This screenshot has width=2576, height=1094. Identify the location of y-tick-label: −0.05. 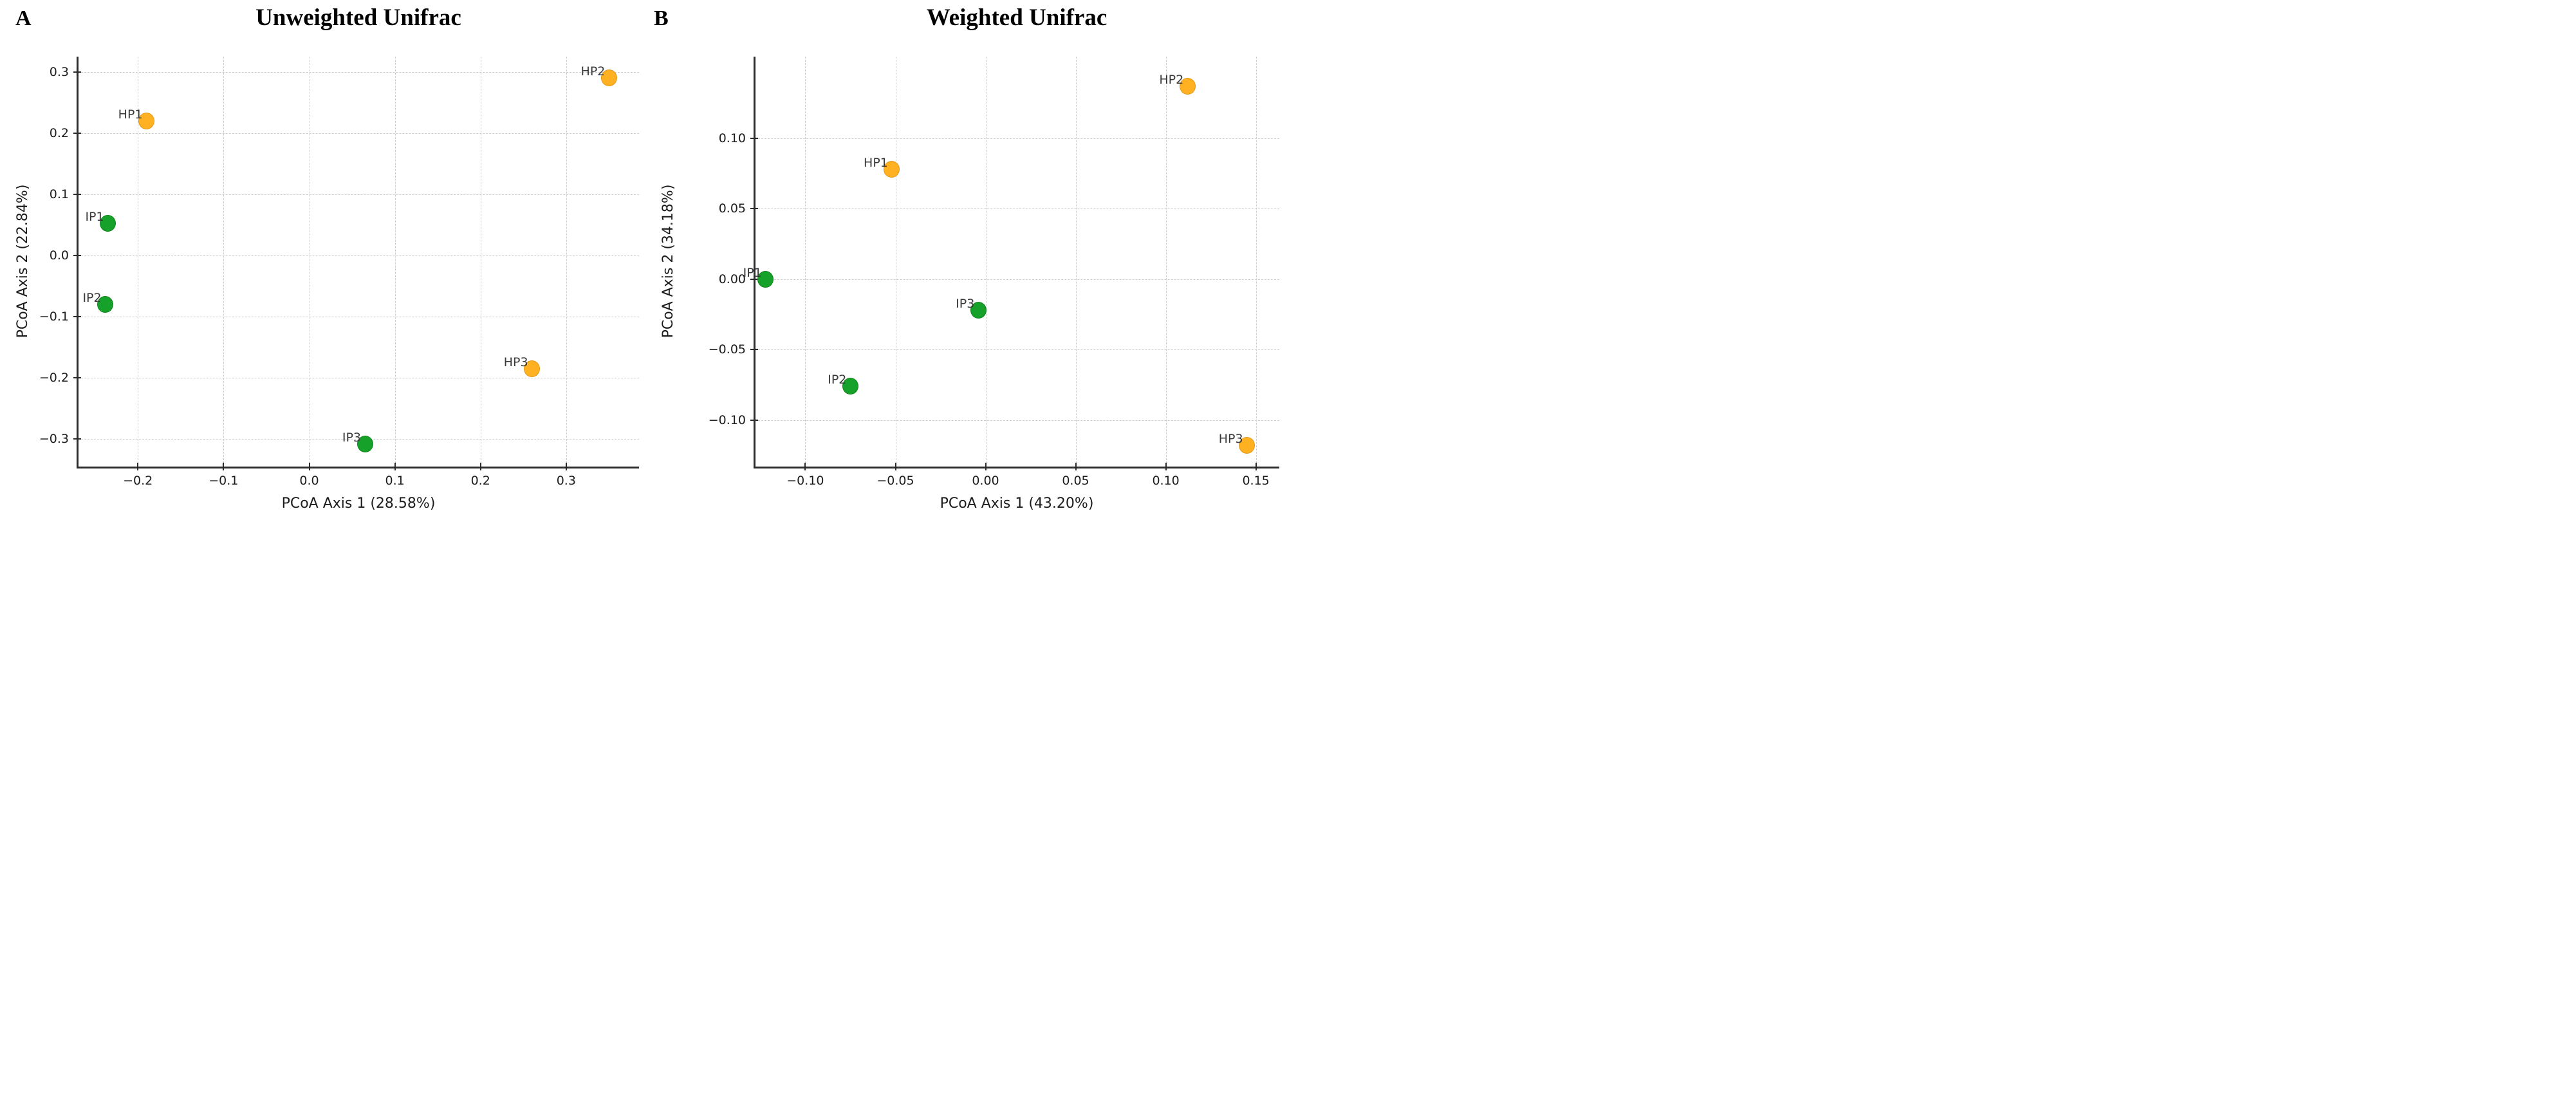
(727, 349).